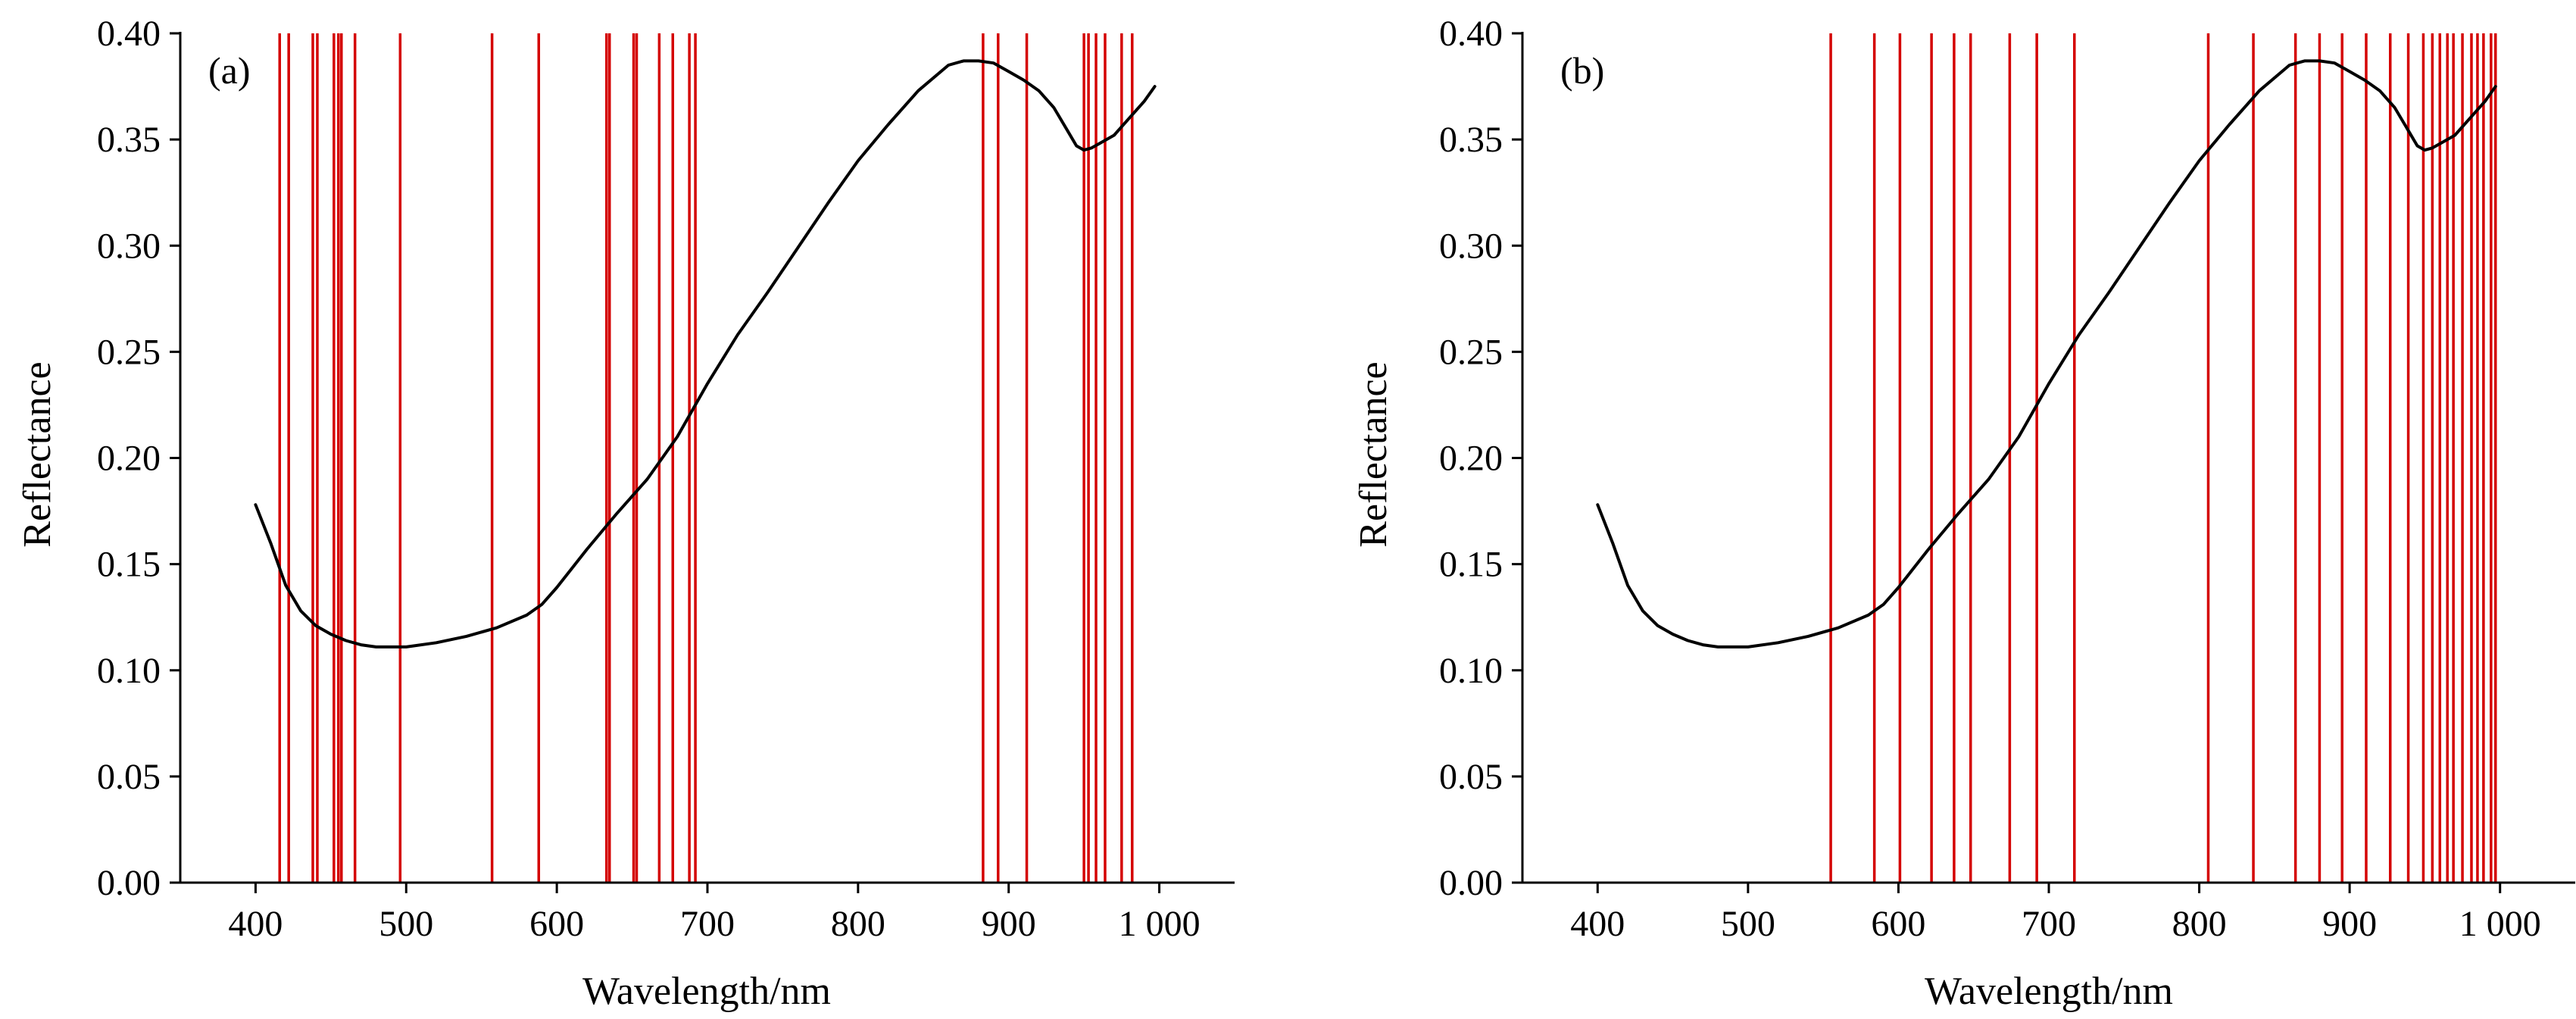 The width and height of the screenshot is (2576, 1019). I want to click on x-axis-label-a: Wavelength/nm, so click(707, 991).